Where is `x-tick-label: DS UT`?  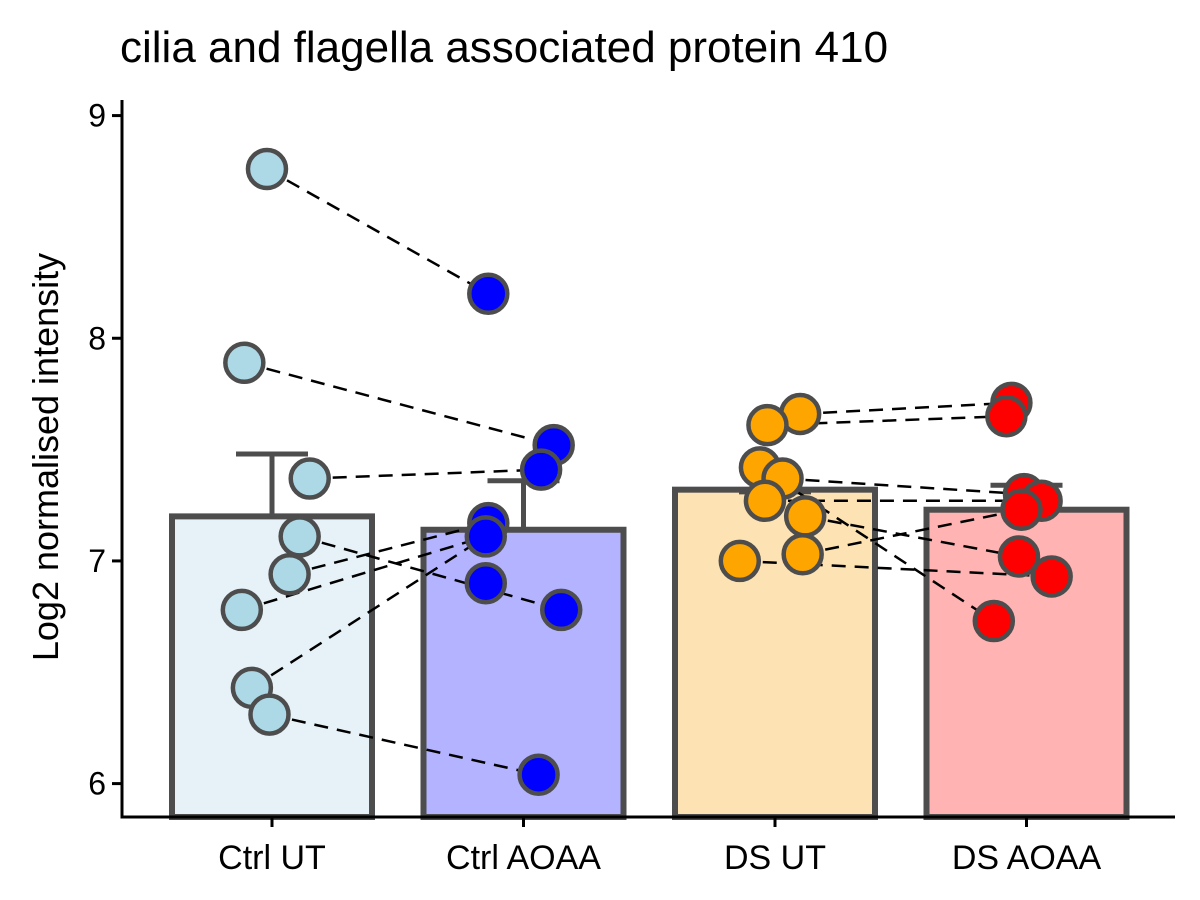
x-tick-label: DS UT is located at coordinates (775, 858).